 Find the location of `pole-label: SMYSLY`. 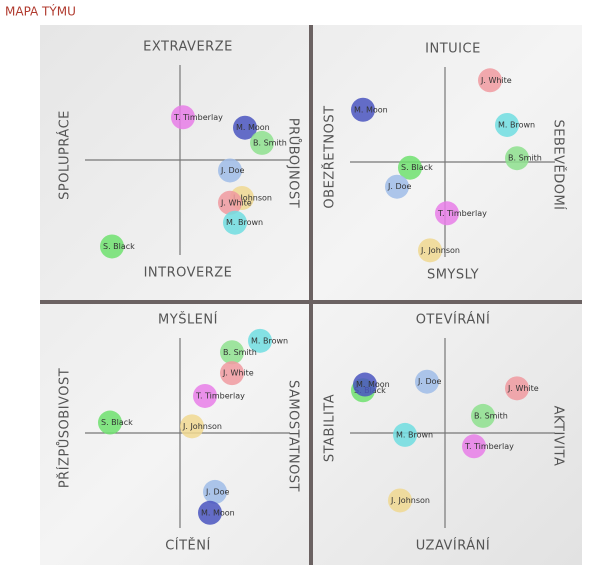

pole-label: SMYSLY is located at coordinates (453, 275).